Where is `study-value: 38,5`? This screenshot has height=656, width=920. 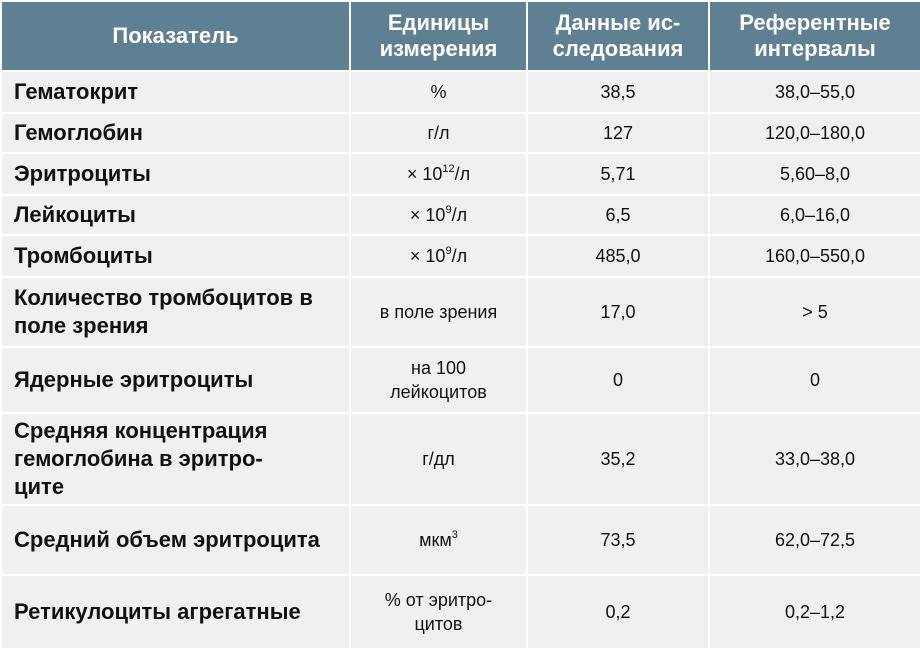 study-value: 38,5 is located at coordinates (618, 92).